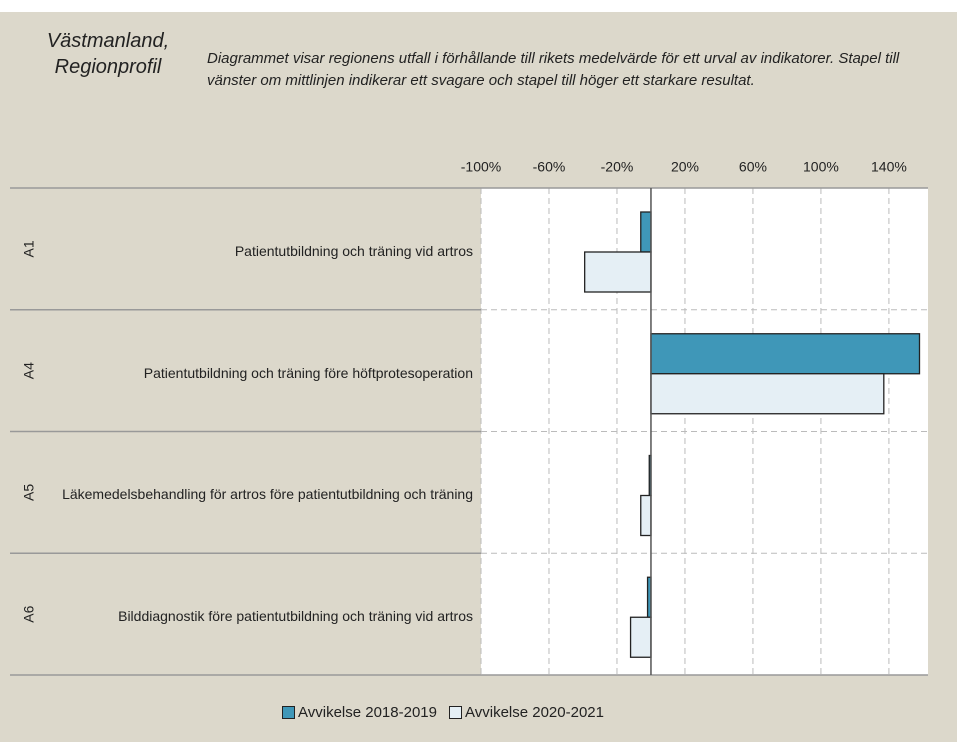 The height and width of the screenshot is (742, 957). What do you see at coordinates (549, 167) in the screenshot?
I see `x-tick-label: -60%` at bounding box center [549, 167].